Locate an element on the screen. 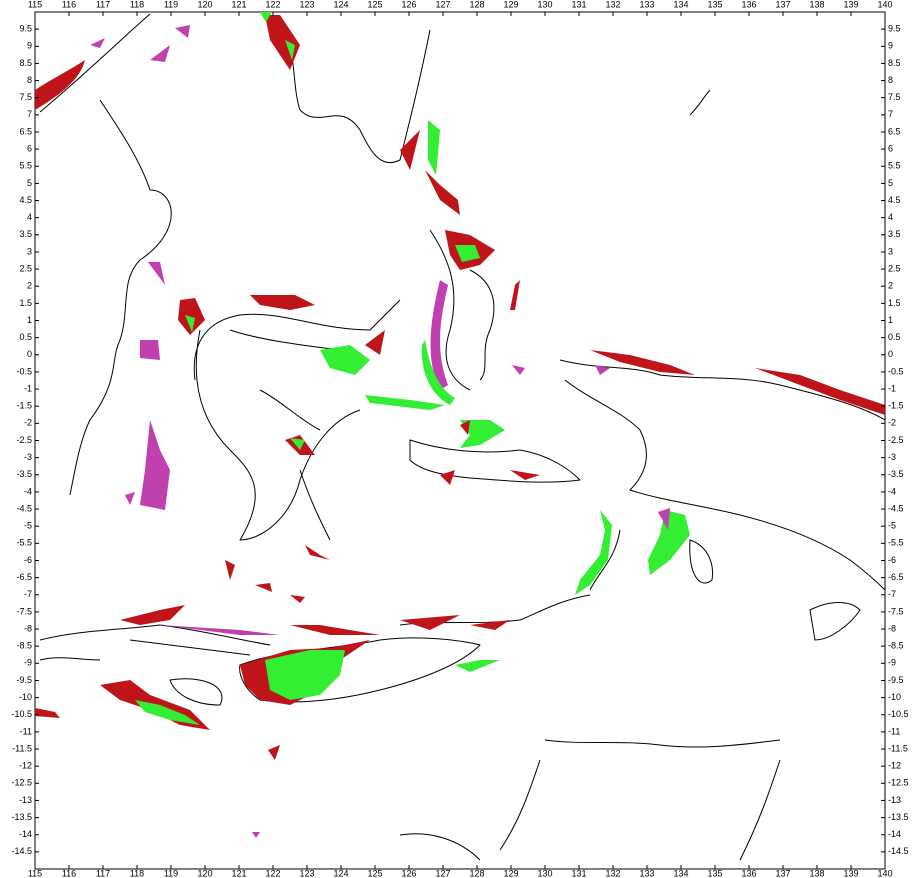 This screenshot has height=878, width=920. x-tick-label-bottom: 135 is located at coordinates (714, 873).